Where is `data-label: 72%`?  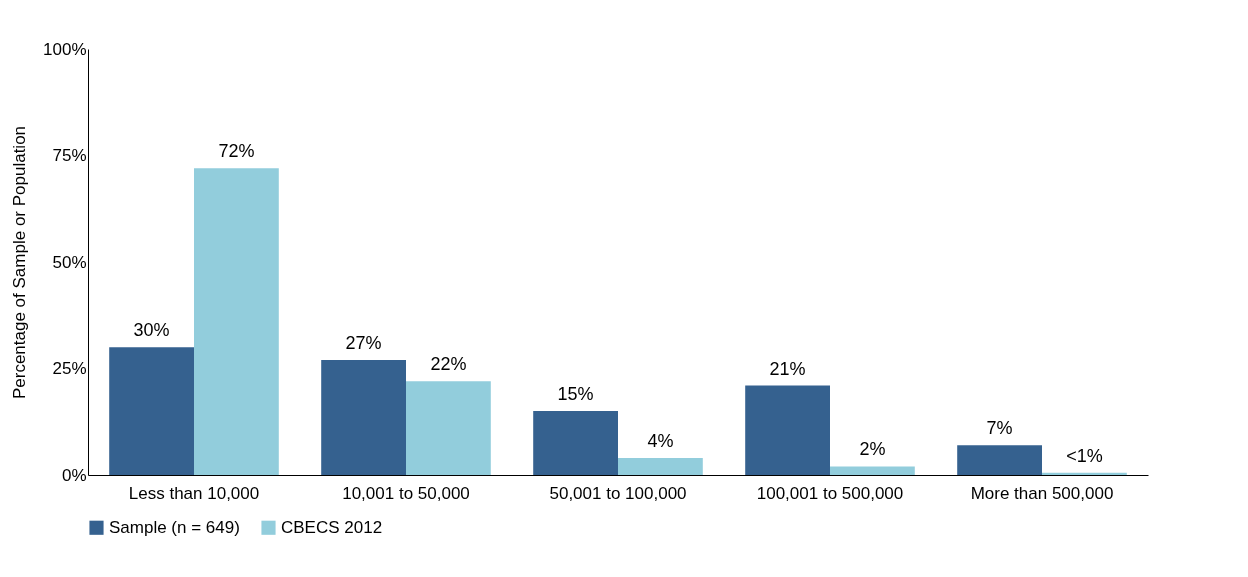
data-label: 72% is located at coordinates (236, 151).